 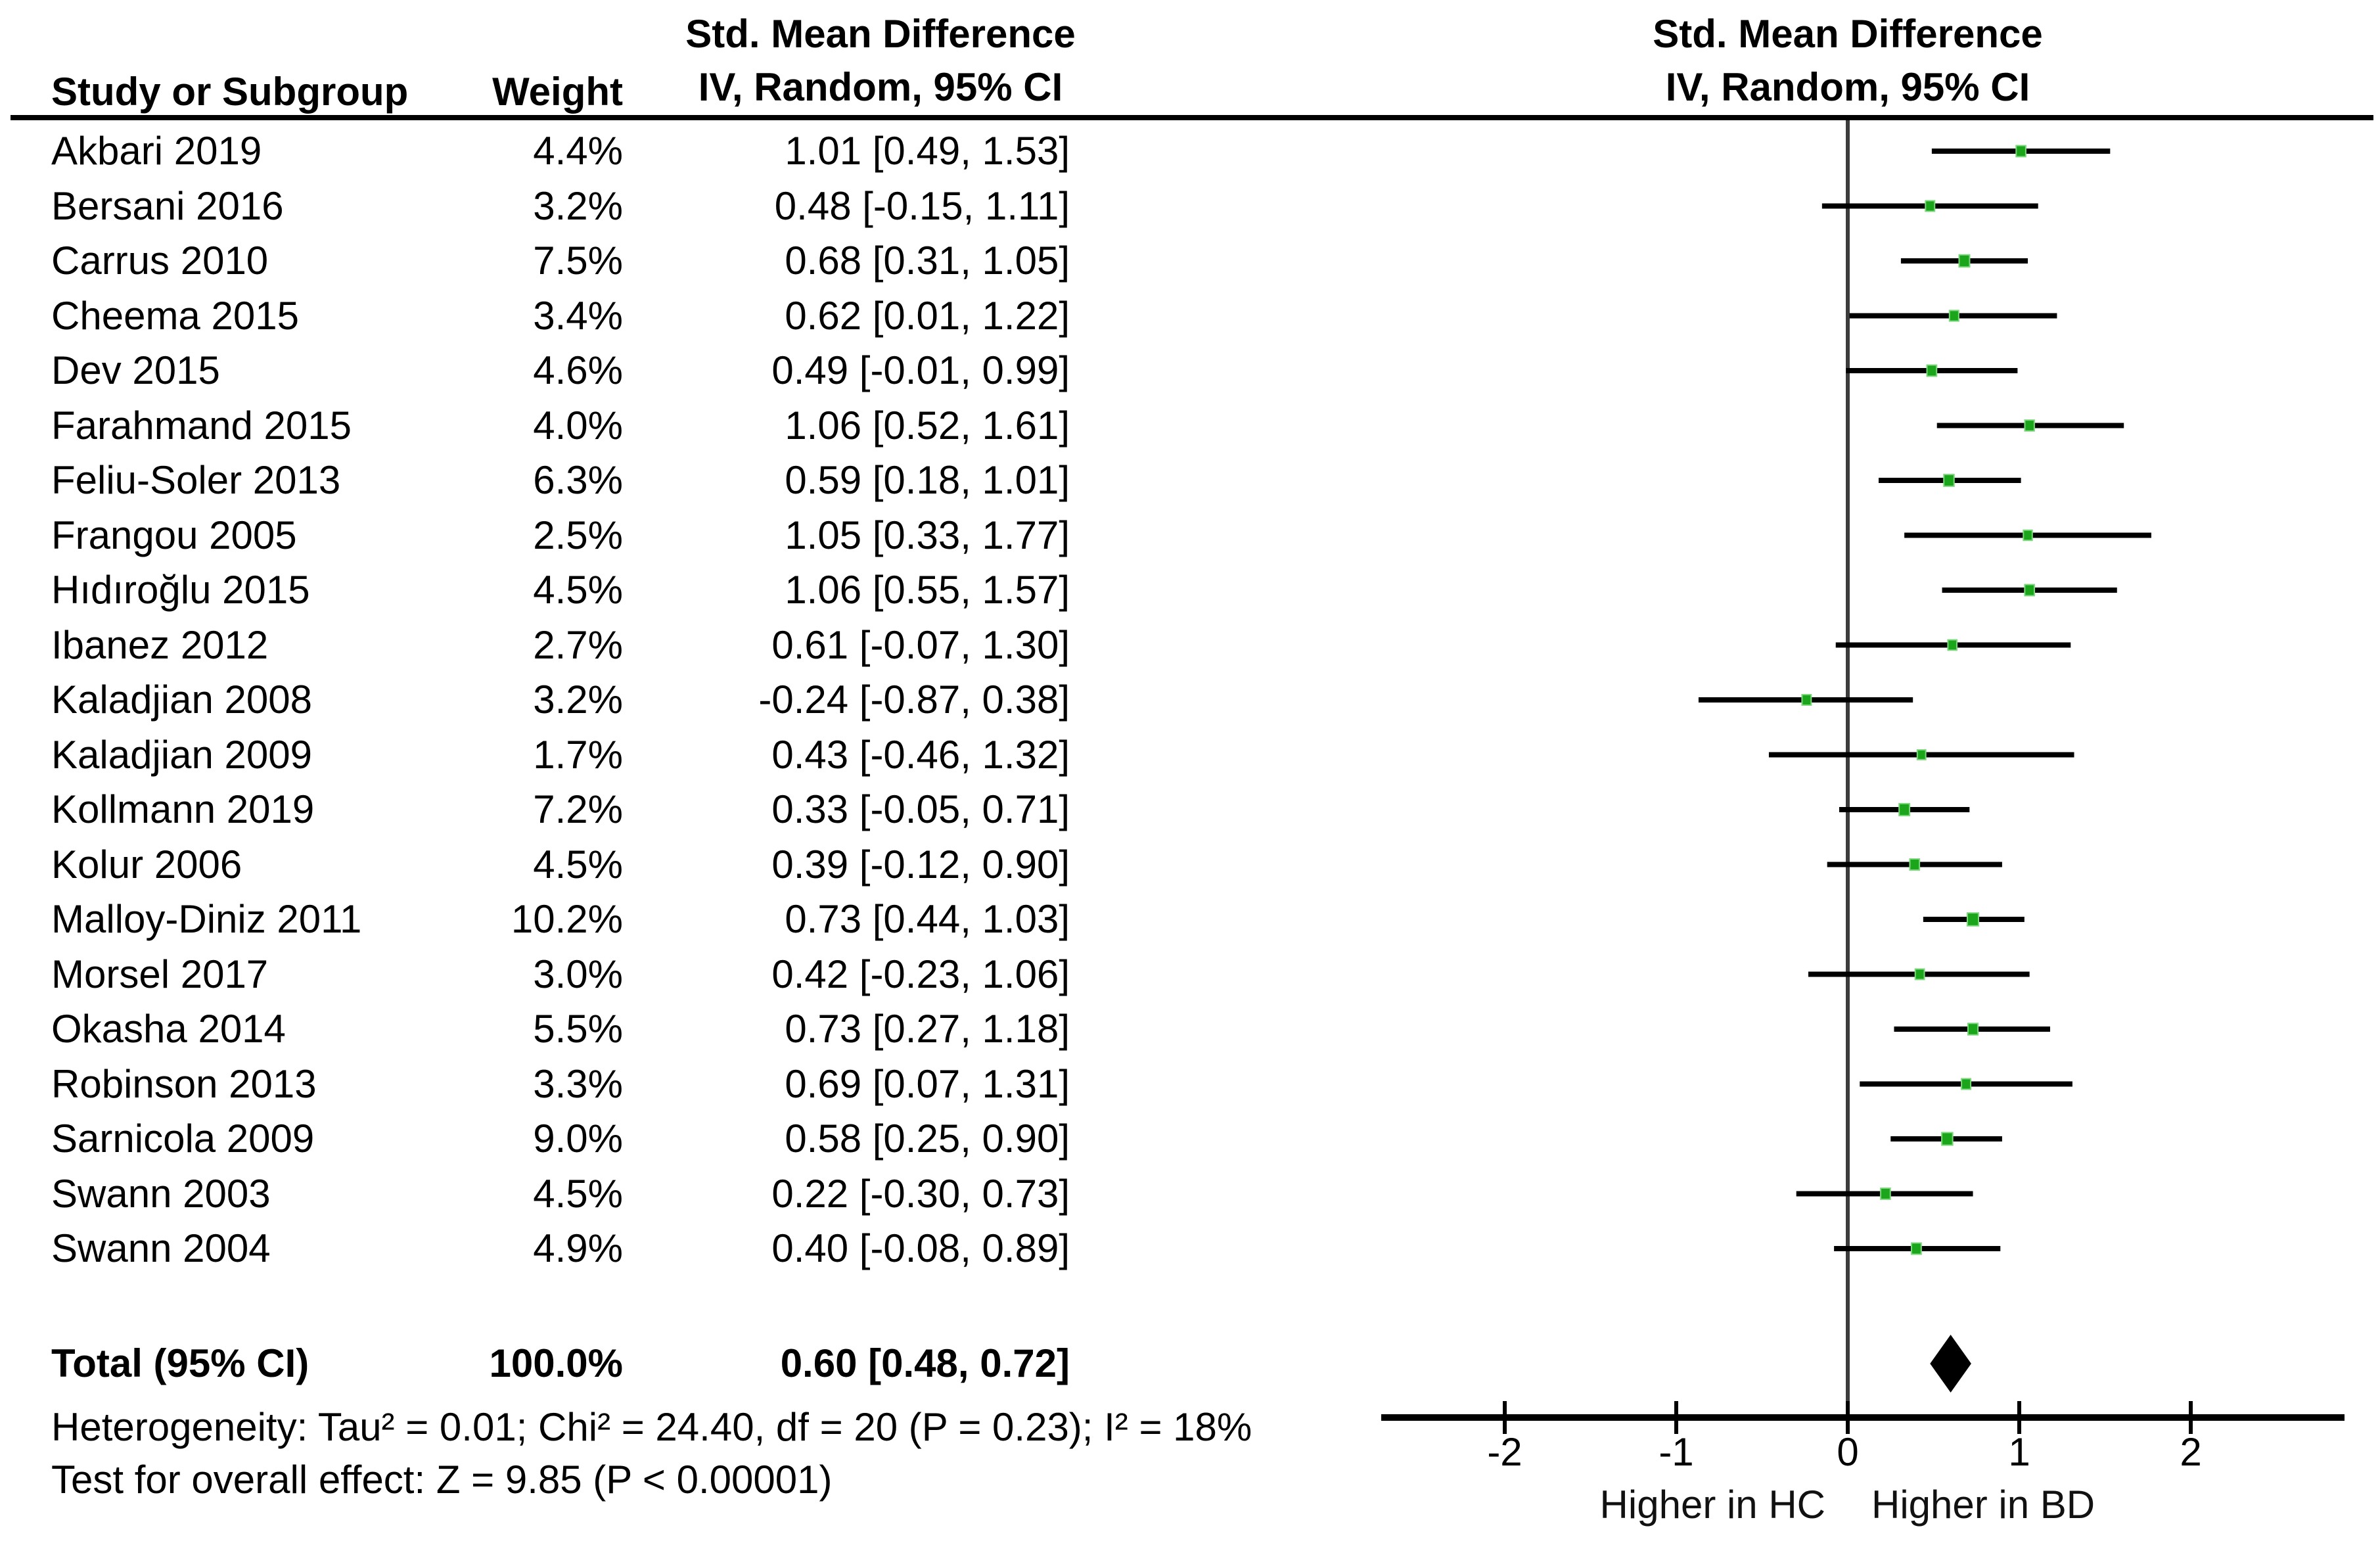 I want to click on study-weight: 1.7%, so click(x=578, y=754).